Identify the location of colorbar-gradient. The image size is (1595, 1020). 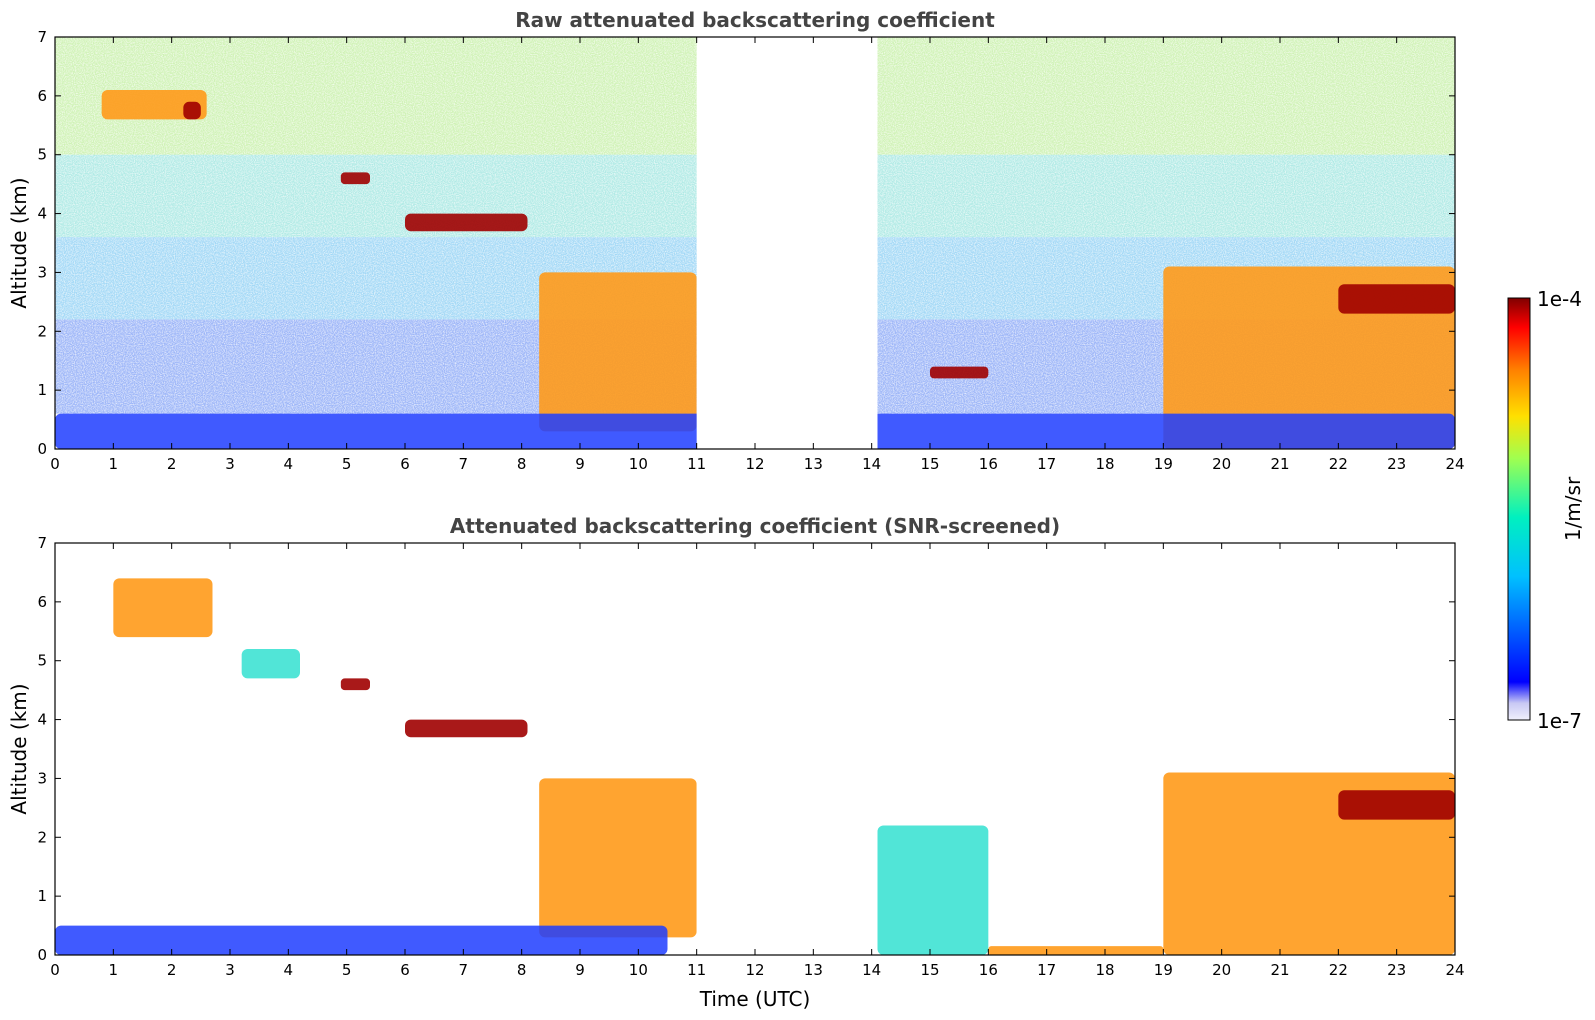
(1519, 509).